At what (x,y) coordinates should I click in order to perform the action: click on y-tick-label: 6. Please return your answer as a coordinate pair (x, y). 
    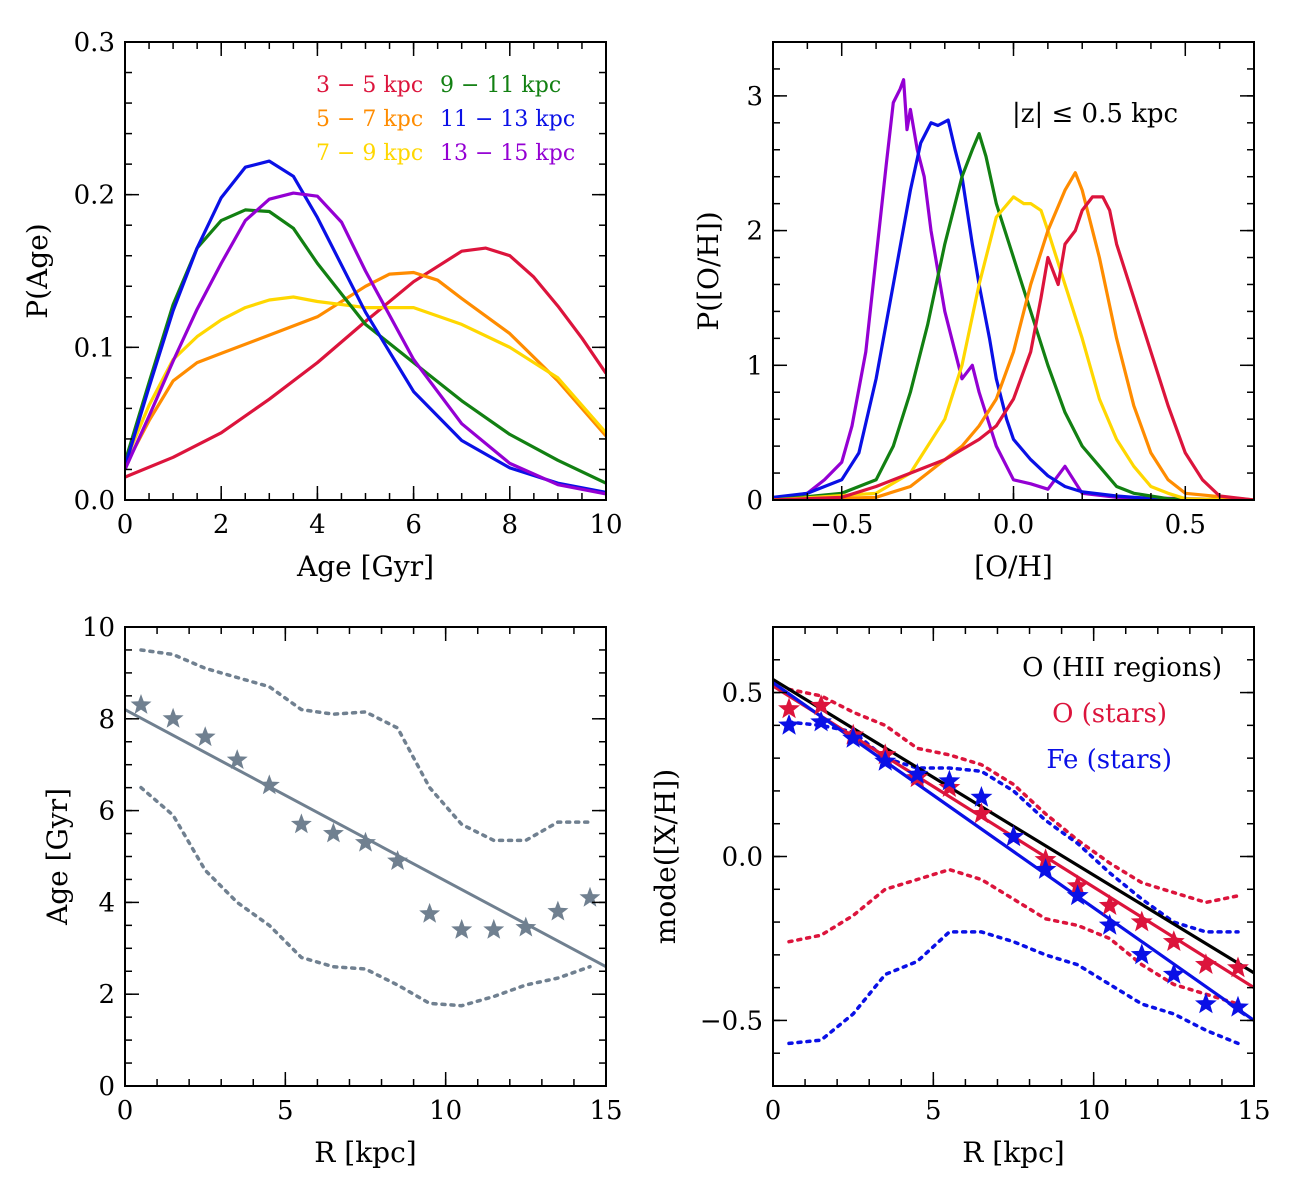
    Looking at the image, I should click on (106, 812).